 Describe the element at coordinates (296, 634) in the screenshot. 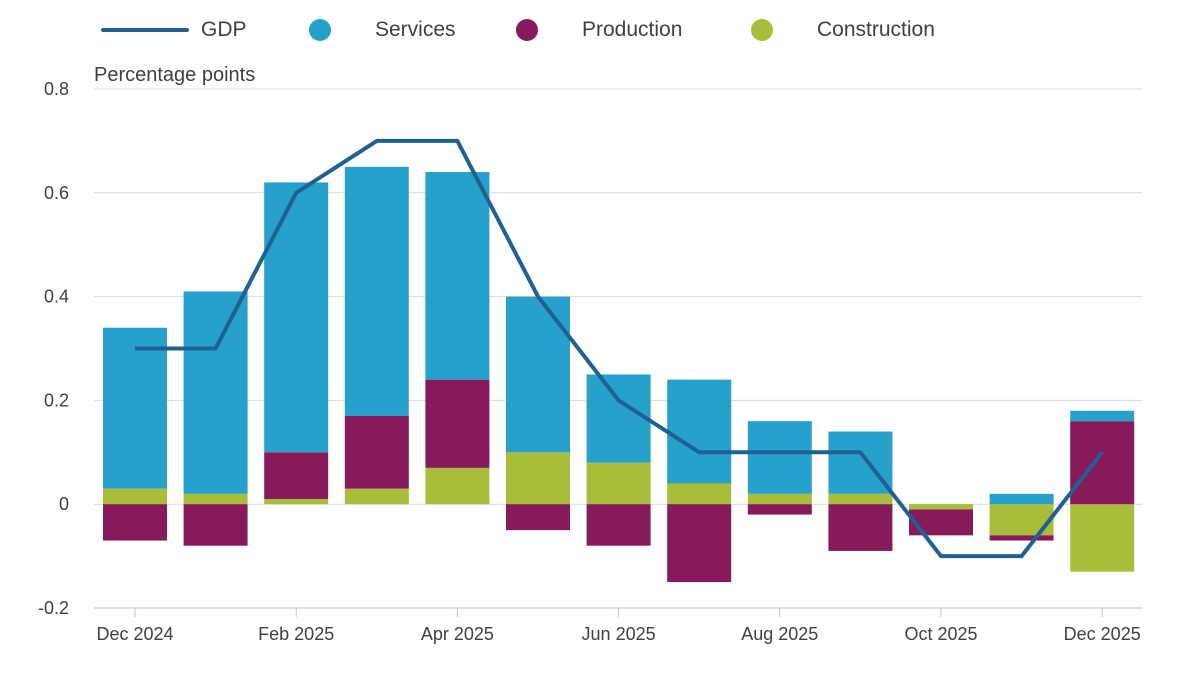

I see `x-tick-label: Feb 2025` at that location.